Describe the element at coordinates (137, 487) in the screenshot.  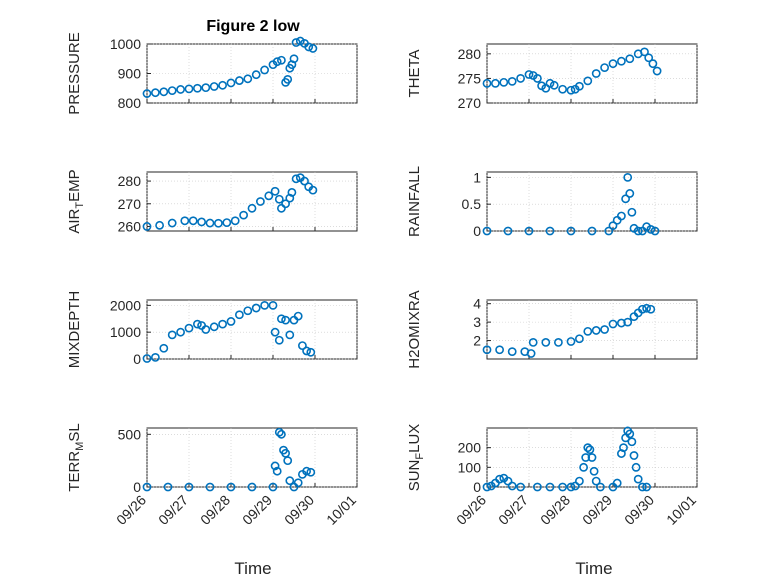
I see `y-tick-label: 0` at that location.